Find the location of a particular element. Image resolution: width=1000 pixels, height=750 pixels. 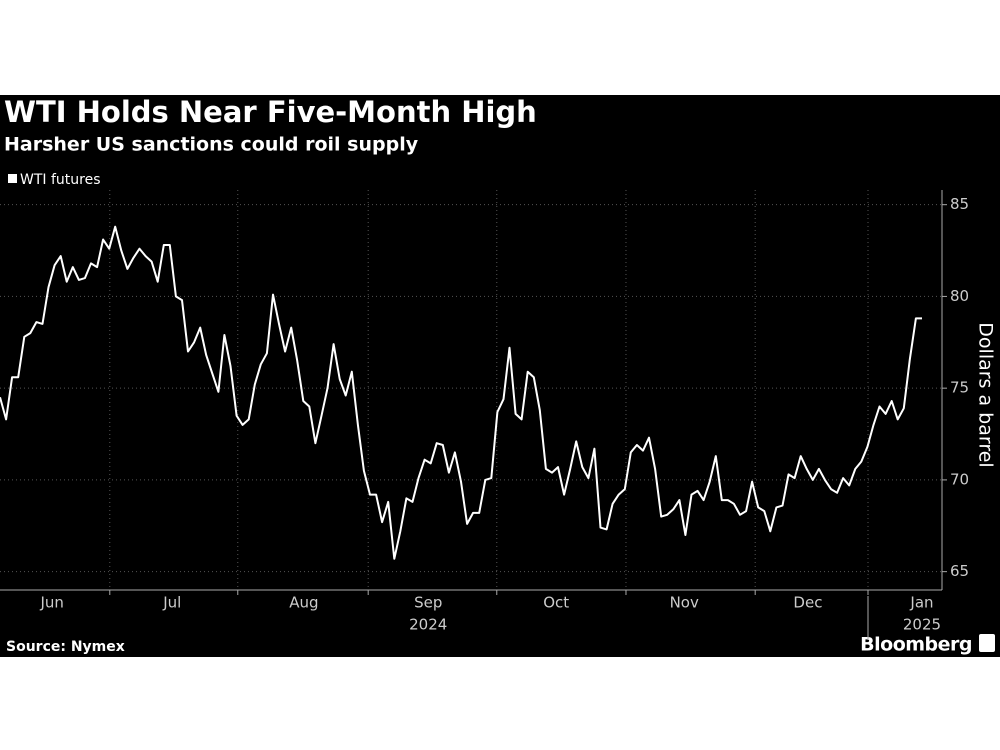

x-tick-label: Dec is located at coordinates (807, 603).